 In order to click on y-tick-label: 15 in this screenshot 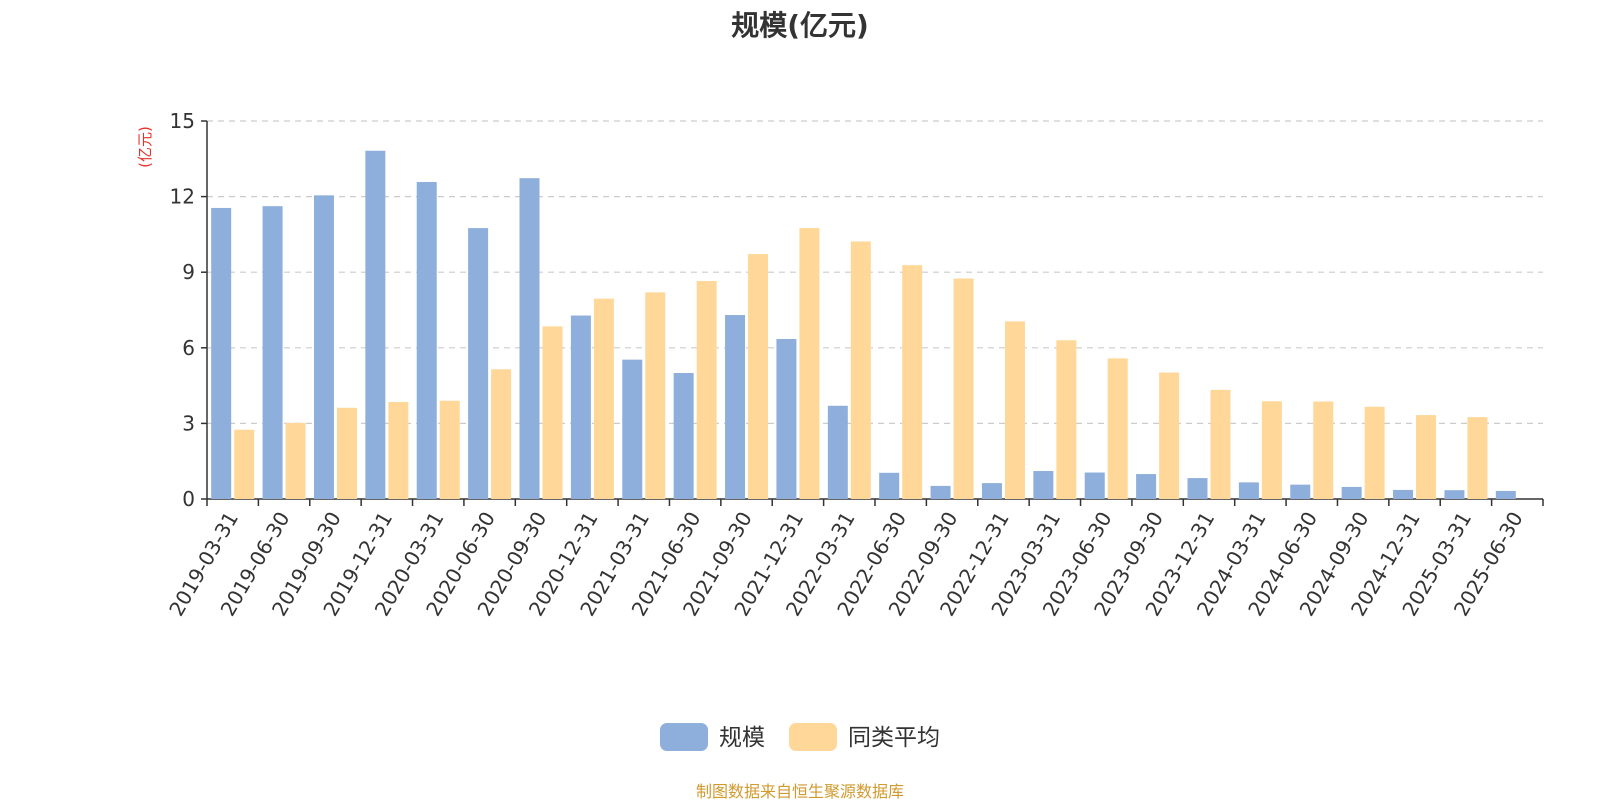, I will do `click(182, 121)`.